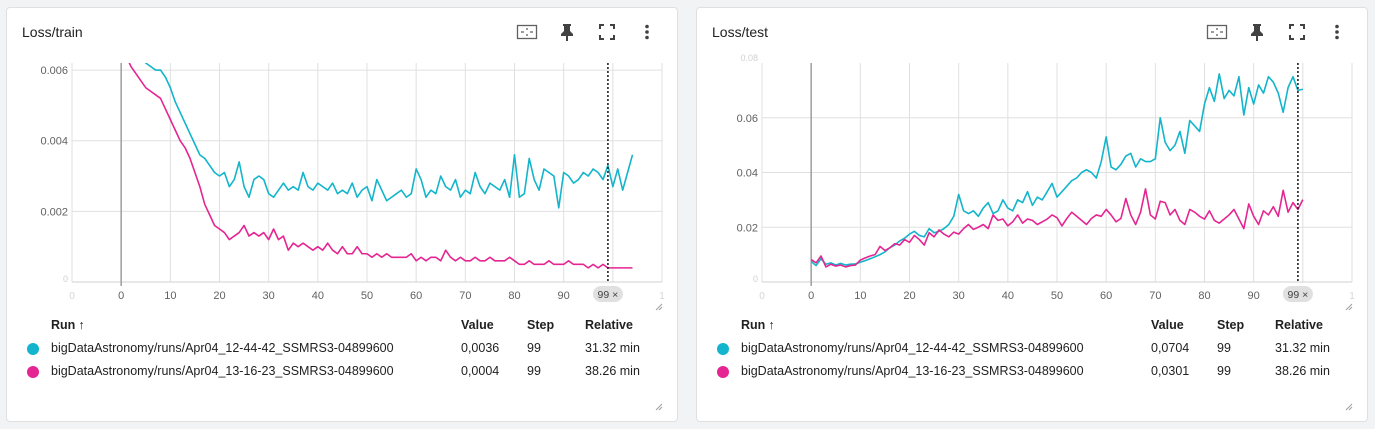  What do you see at coordinates (747, 174) in the screenshot?
I see `y-tick-label: 0.04` at bounding box center [747, 174].